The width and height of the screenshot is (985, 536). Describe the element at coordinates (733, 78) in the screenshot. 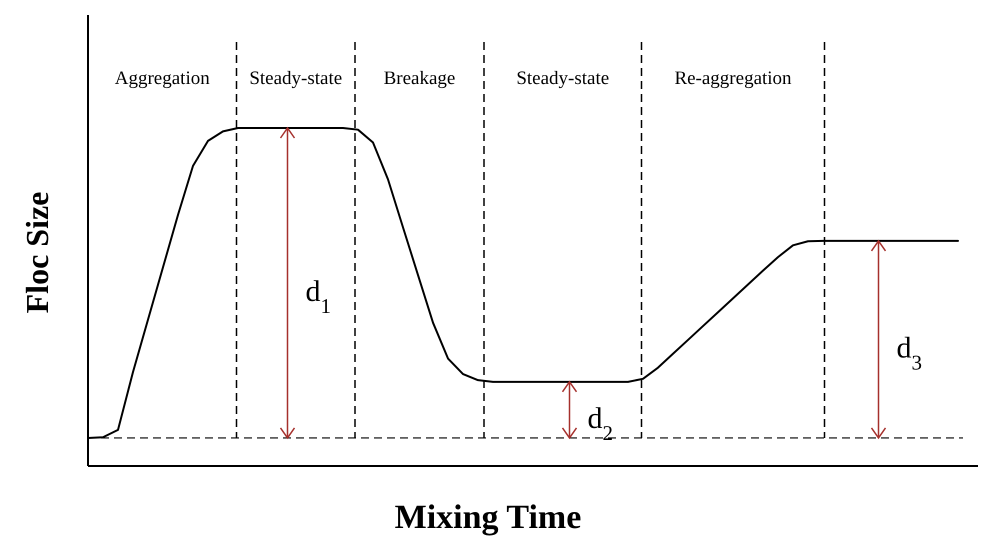

I see `text: Re-aggregation` at that location.